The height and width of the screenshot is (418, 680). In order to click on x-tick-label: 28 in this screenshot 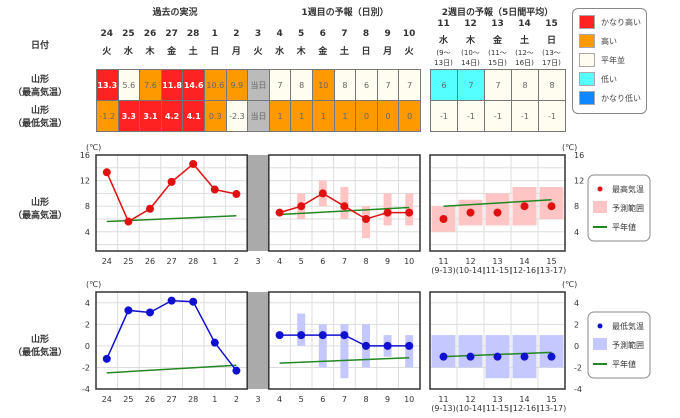, I will do `click(193, 399)`.